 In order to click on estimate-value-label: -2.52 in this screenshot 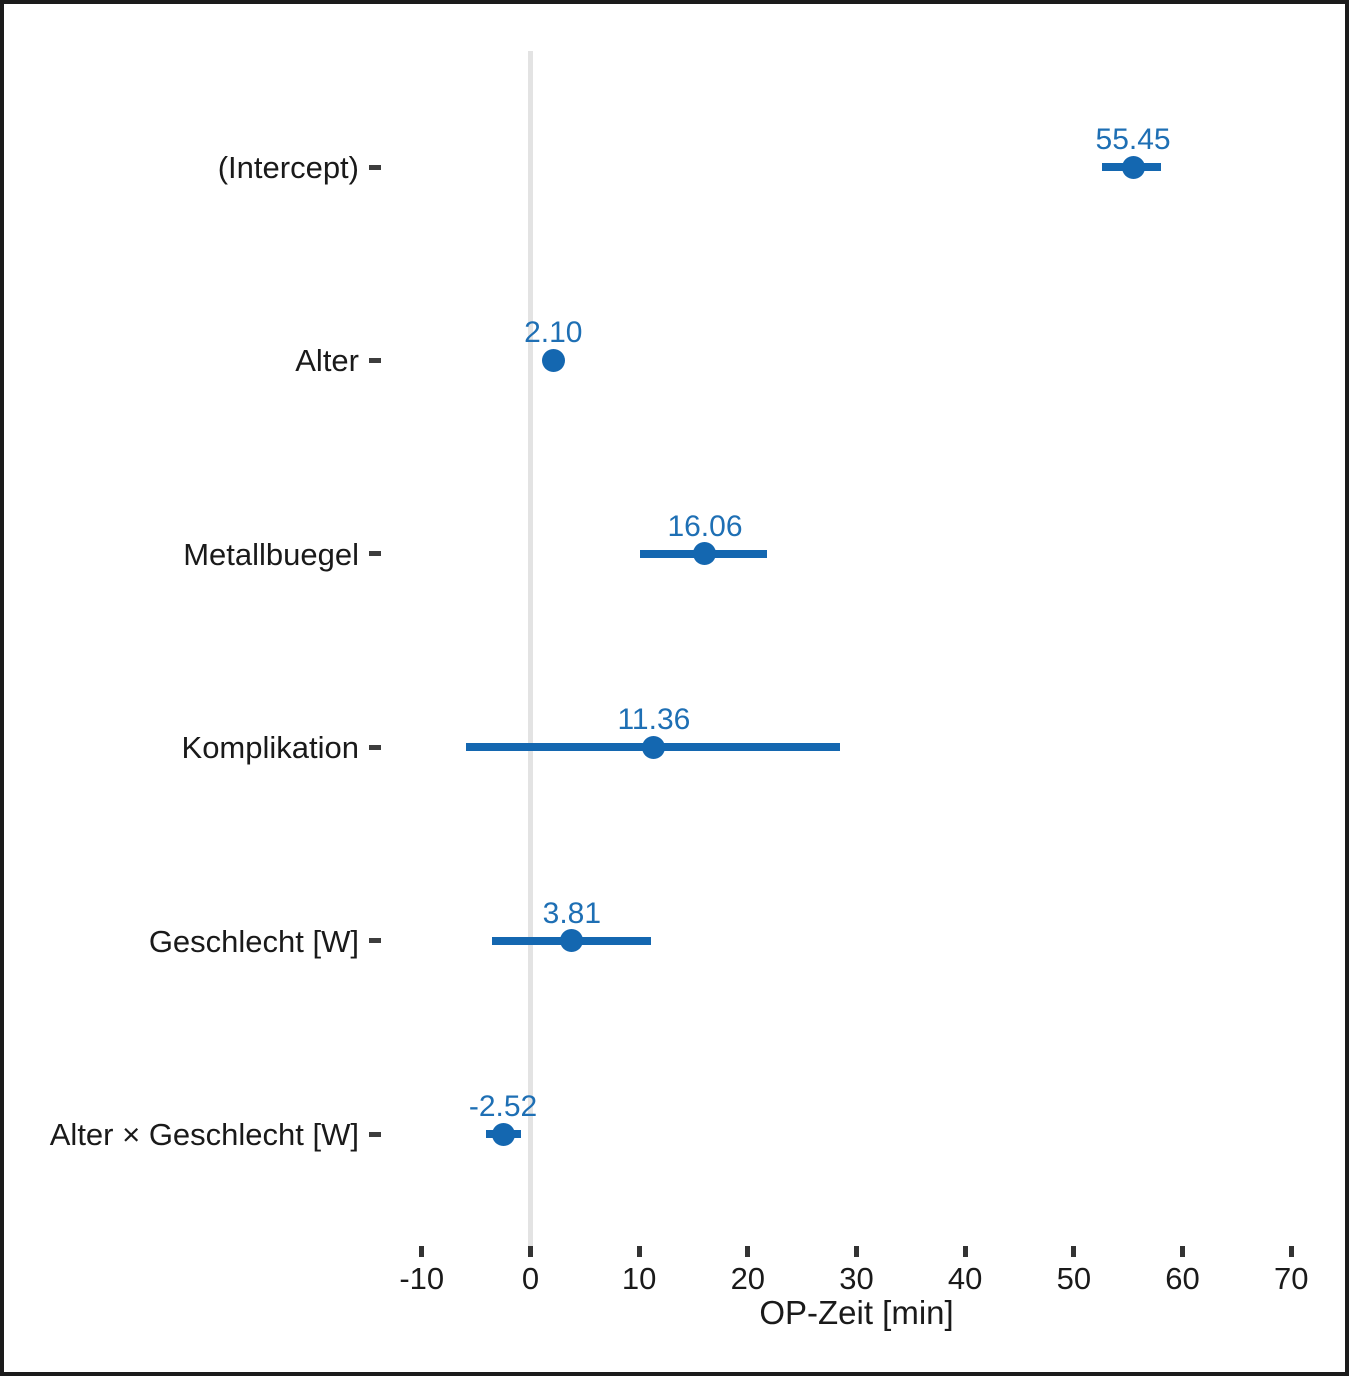, I will do `click(503, 1106)`.